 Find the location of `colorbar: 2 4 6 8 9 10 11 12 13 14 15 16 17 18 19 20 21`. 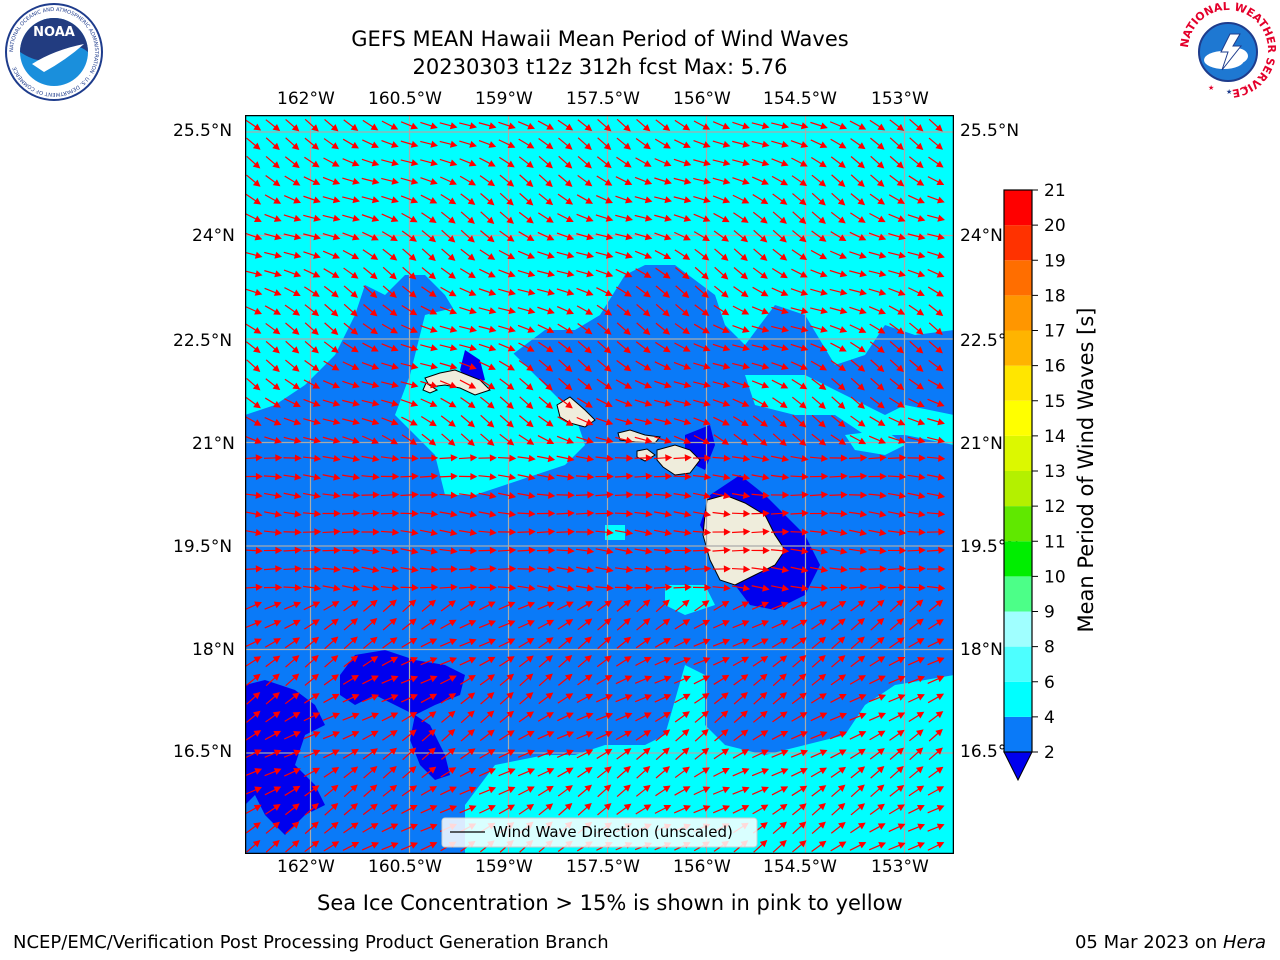

colorbar: 2 4 6 8 9 10 11 12 13 14 15 16 17 18 19 20 21 is located at coordinates (1034, 481).